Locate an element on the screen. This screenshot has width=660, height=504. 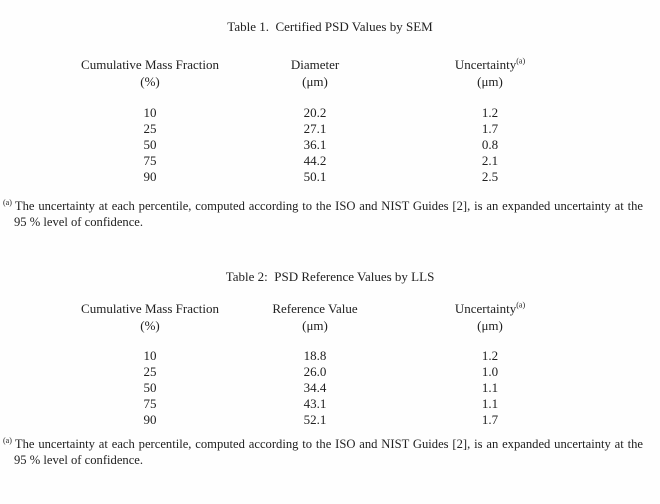
table-cell: 27.1 is located at coordinates (315, 128).